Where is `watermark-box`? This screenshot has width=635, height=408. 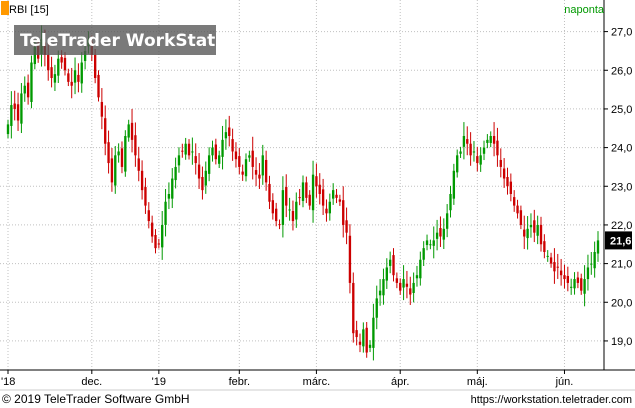 watermark-box is located at coordinates (115, 40).